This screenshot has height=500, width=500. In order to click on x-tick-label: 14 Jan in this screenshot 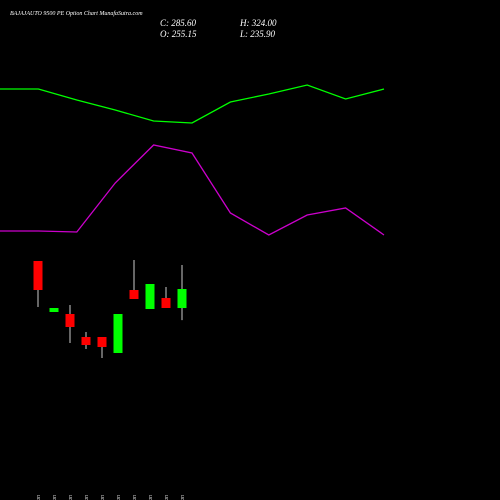, I will do `click(166, 497)`.